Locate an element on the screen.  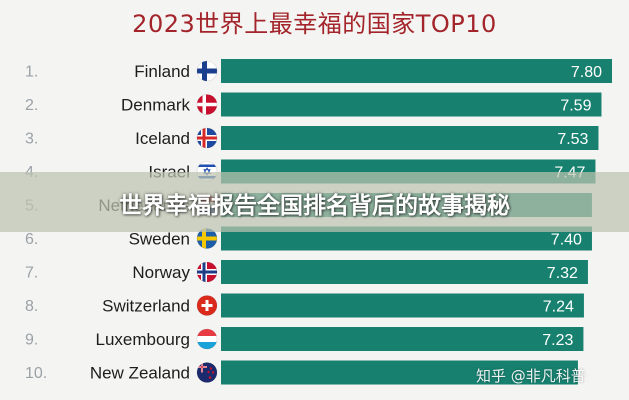
rank-label: 8. is located at coordinates (31, 306).